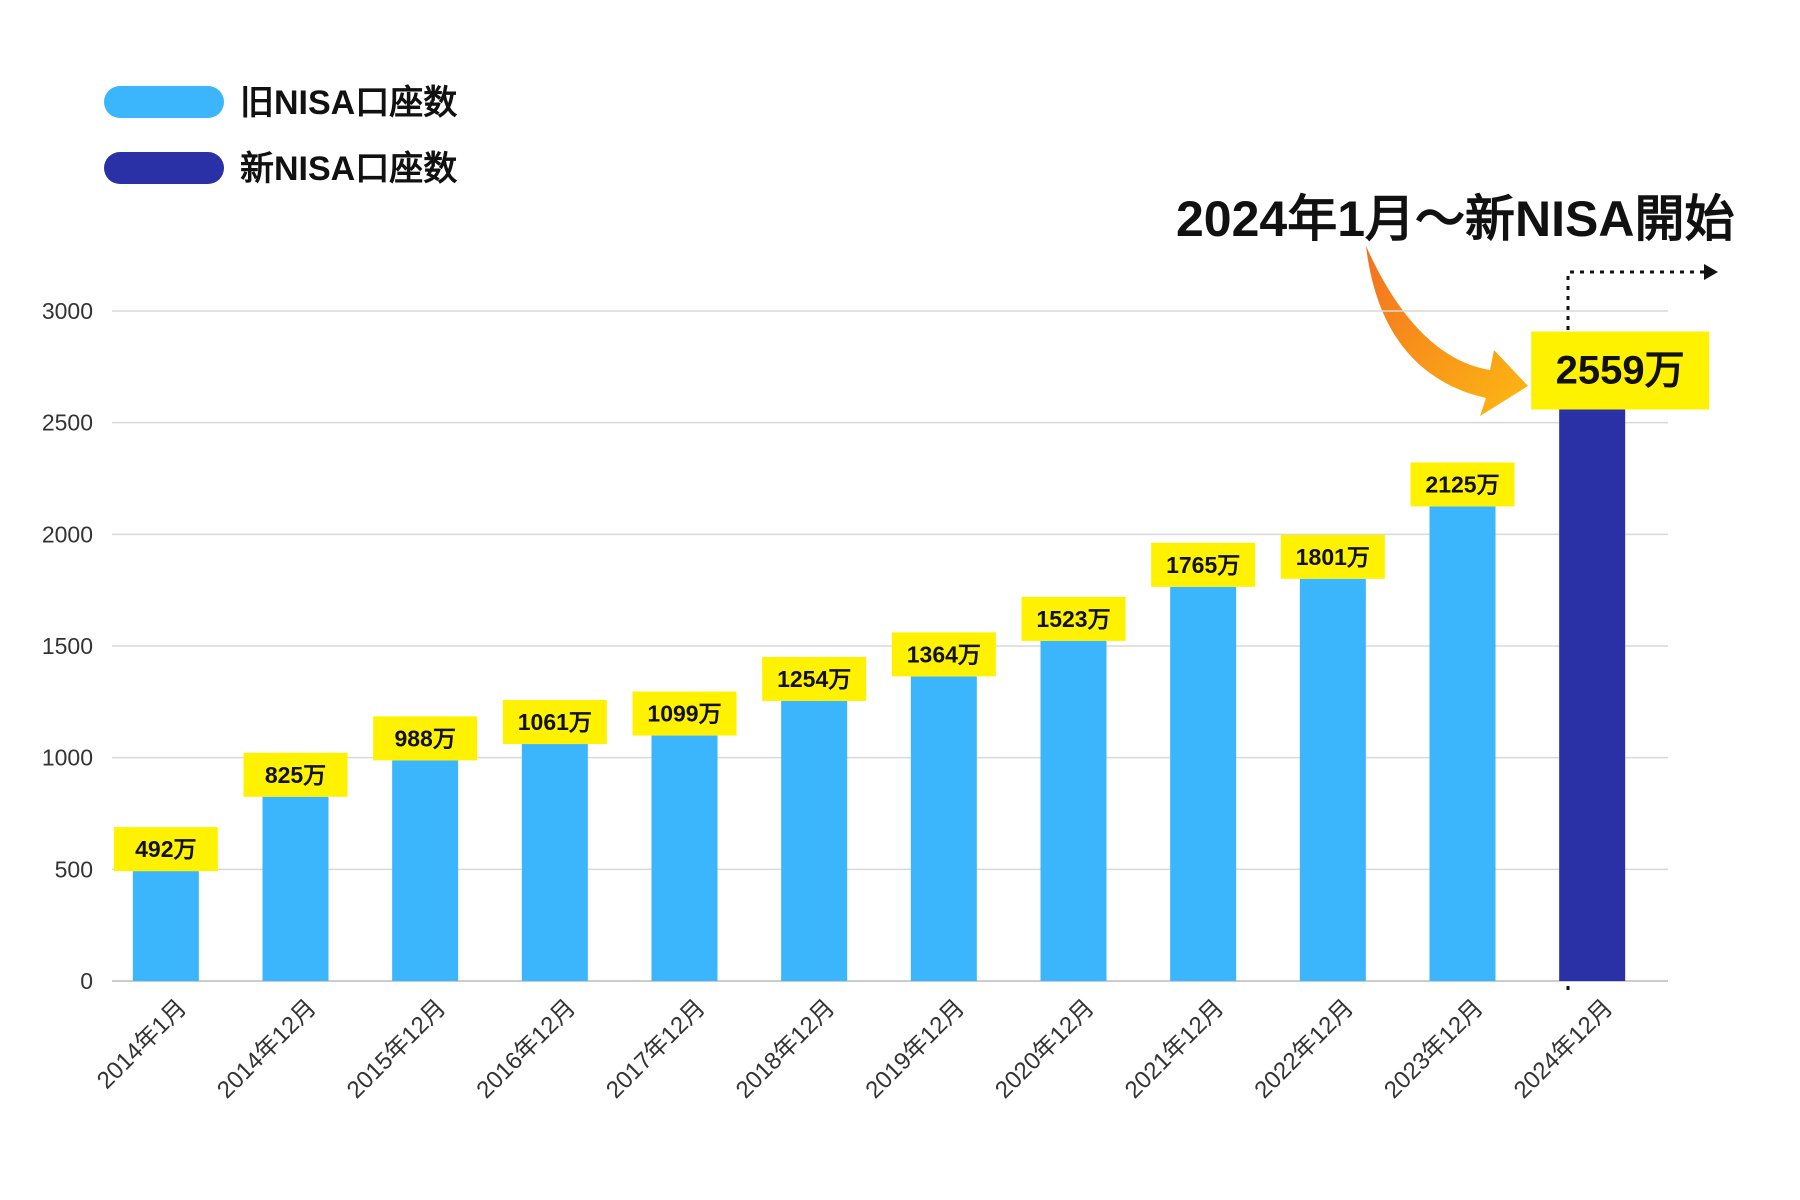 The image size is (1800, 1200). What do you see at coordinates (656, 1049) in the screenshot?
I see `x-tick-label: 2017年12月` at bounding box center [656, 1049].